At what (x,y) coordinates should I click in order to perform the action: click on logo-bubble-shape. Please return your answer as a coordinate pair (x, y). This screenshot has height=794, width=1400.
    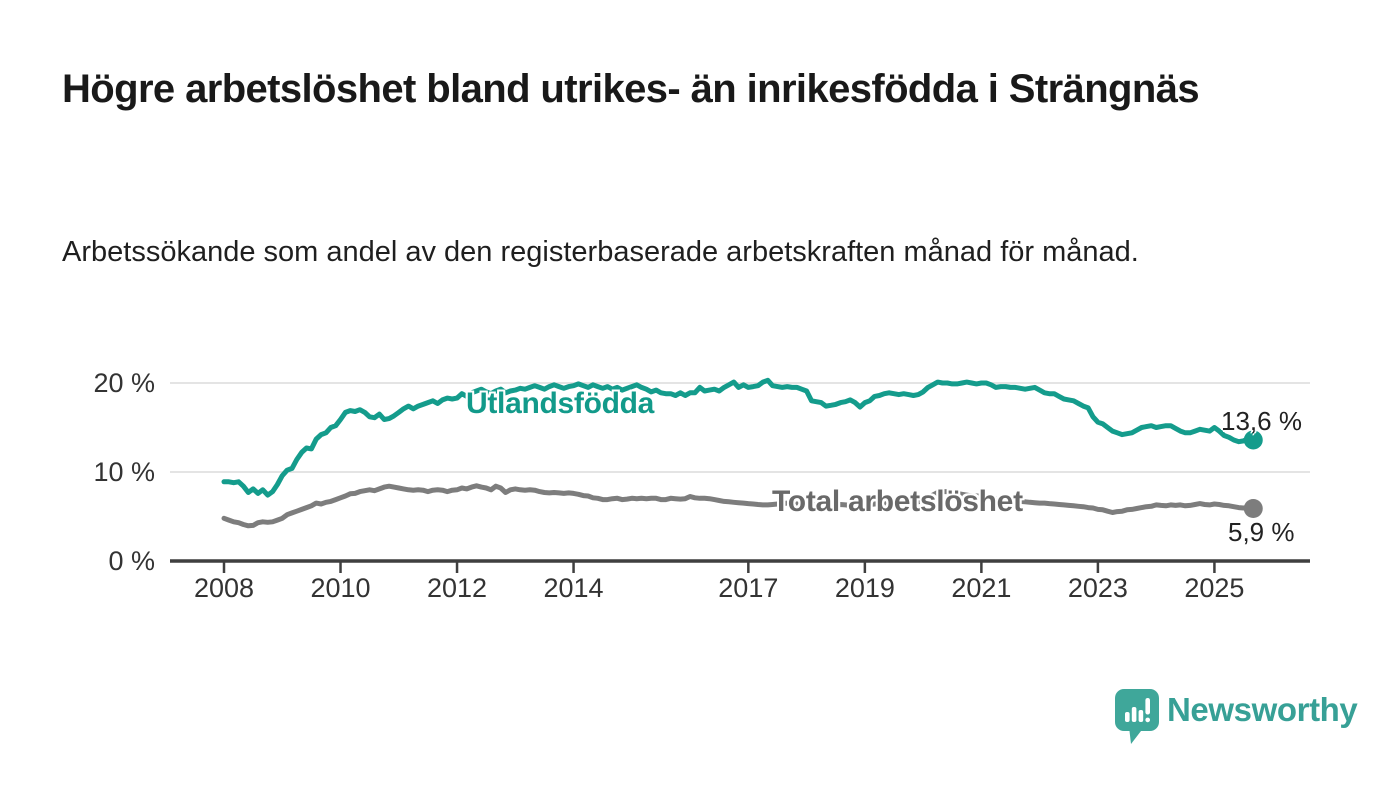
    Looking at the image, I should click on (1137, 716).